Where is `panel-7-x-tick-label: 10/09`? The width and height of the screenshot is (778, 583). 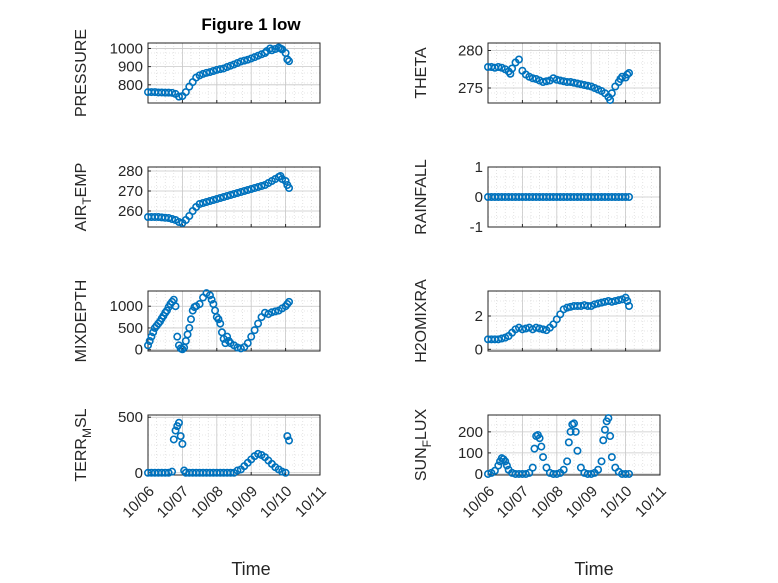 panel-7-x-tick-label: 10/09 is located at coordinates (242, 502).